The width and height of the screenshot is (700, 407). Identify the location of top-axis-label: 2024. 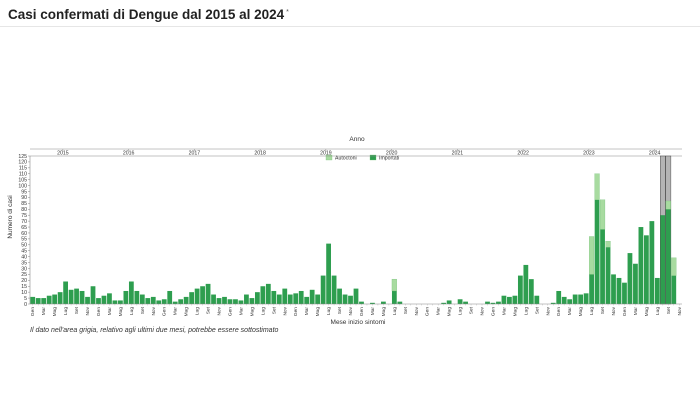
(655, 154).